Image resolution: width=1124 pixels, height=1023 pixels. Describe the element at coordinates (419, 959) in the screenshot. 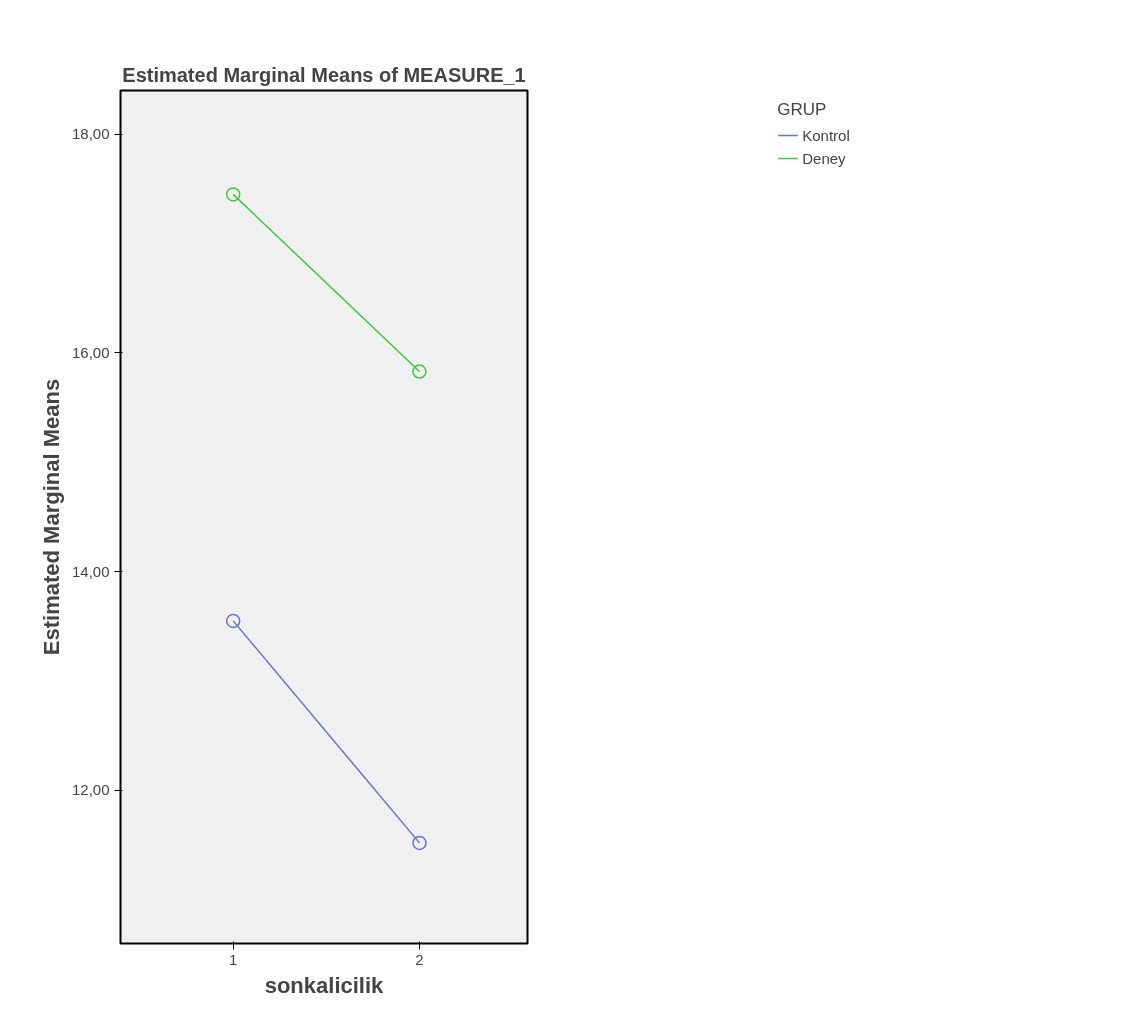

I see `x-tick-label: 2` at that location.